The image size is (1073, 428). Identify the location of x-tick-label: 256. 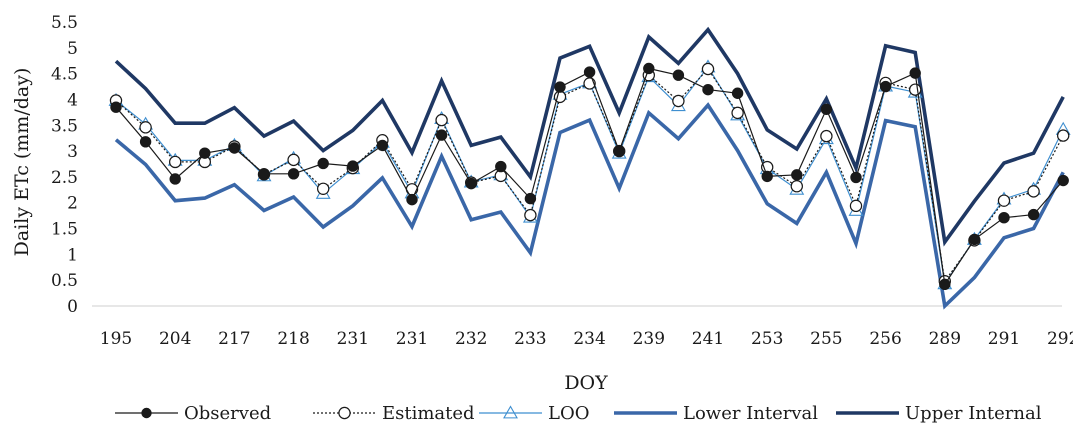
(885, 339).